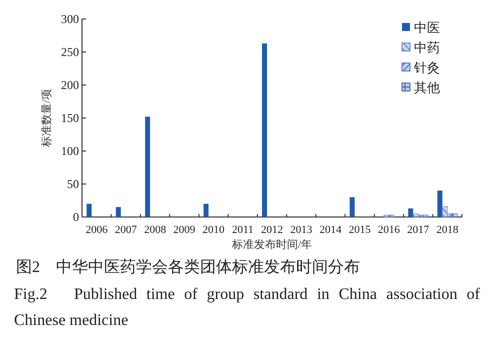  I want to click on legend-label: 中药, so click(427, 47).